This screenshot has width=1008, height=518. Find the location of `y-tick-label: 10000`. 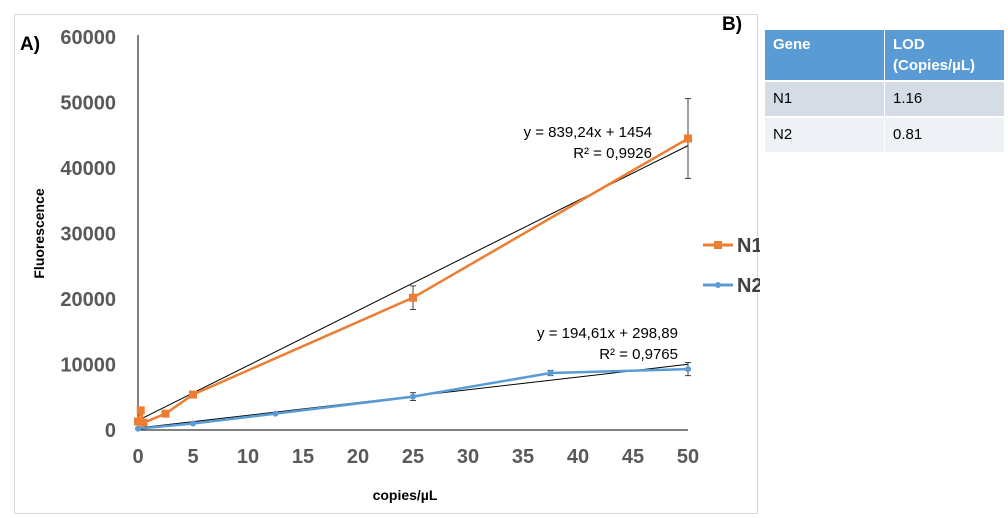

y-tick-label: 10000 is located at coordinates (88, 366).